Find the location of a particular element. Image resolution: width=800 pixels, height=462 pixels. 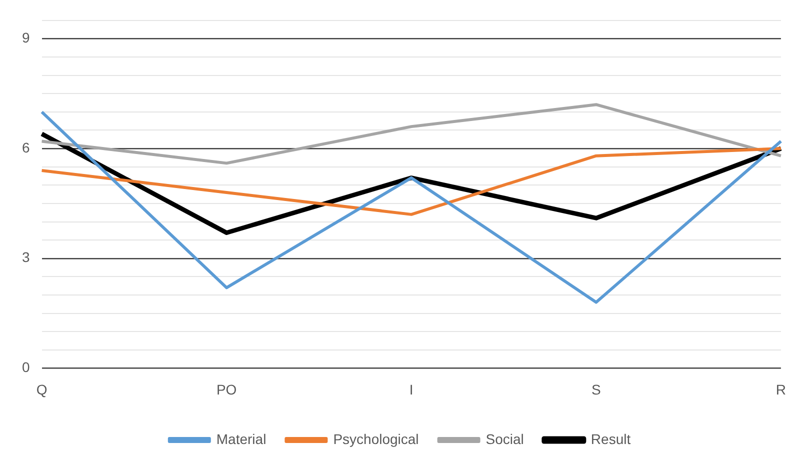

y-tick-label: 3 is located at coordinates (26, 257).